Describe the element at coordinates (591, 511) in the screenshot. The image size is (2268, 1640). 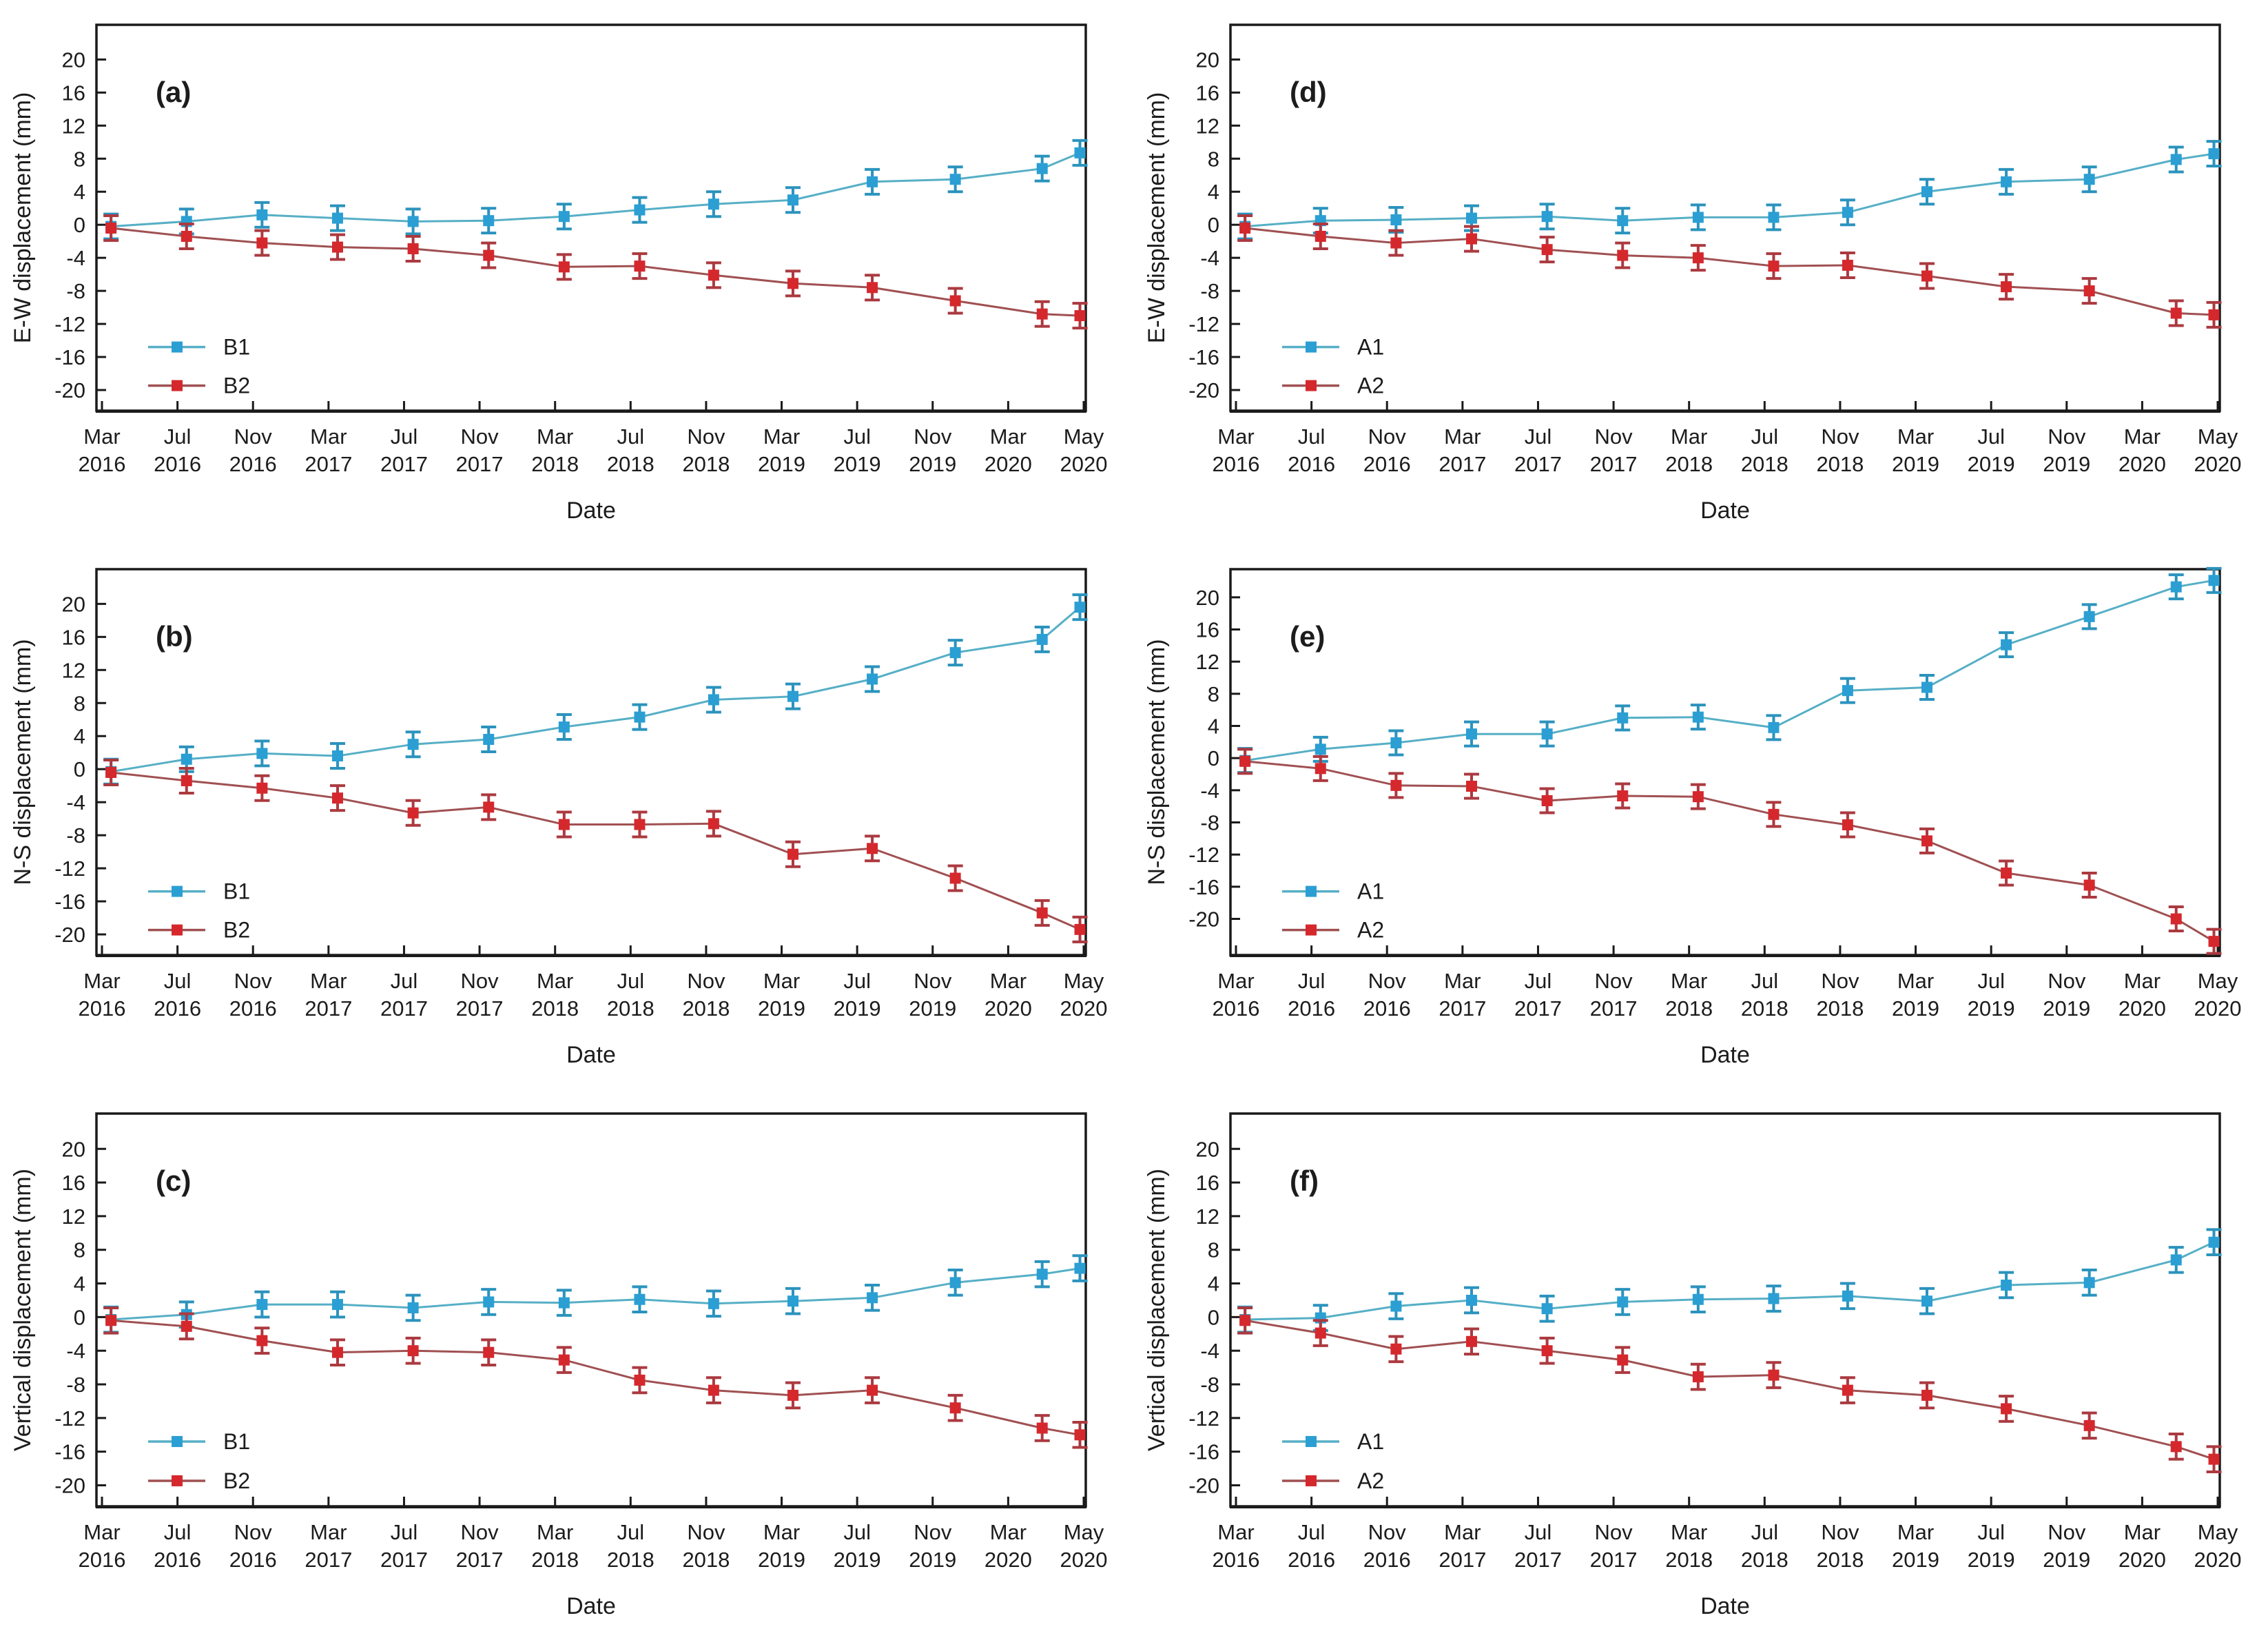
I see `x-axis-title: Date` at that location.